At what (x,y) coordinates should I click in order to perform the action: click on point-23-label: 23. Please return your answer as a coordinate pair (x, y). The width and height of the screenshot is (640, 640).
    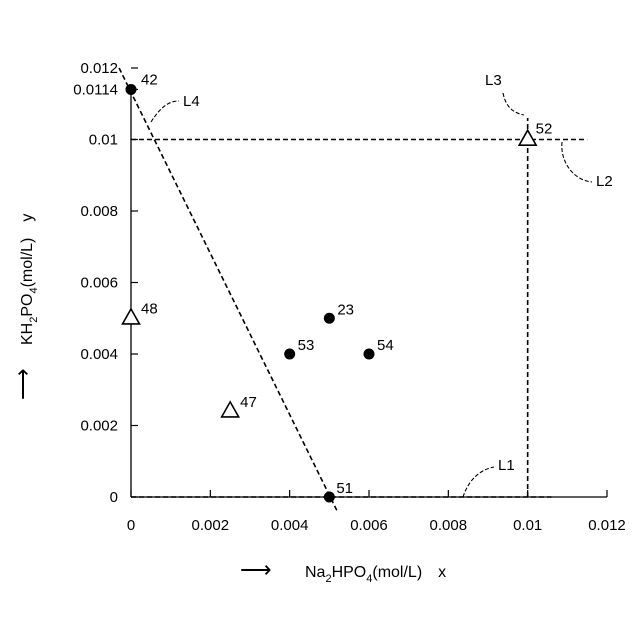
    Looking at the image, I should click on (345, 309).